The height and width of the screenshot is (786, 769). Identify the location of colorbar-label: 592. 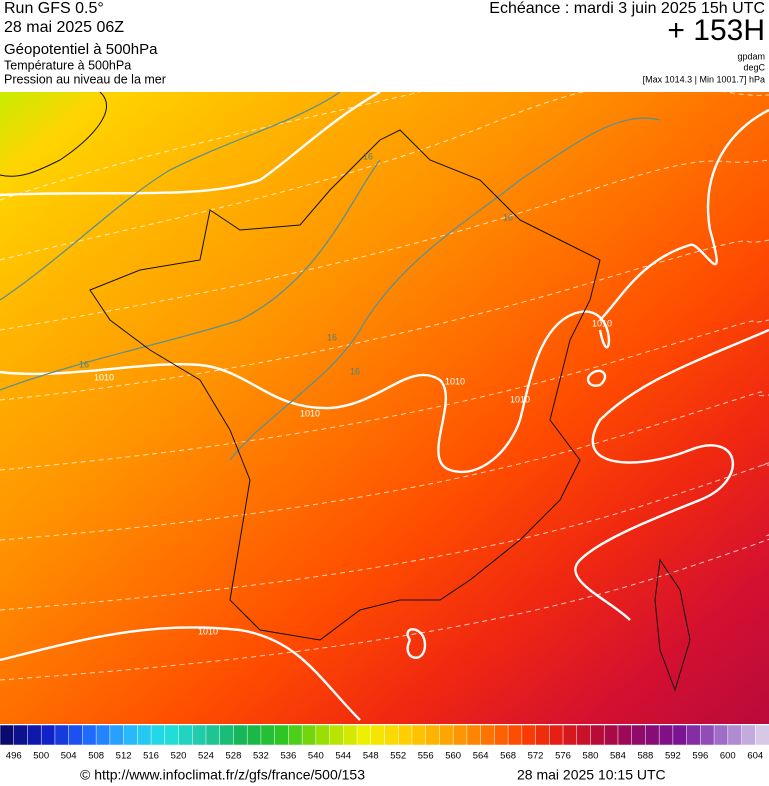
(673, 756).